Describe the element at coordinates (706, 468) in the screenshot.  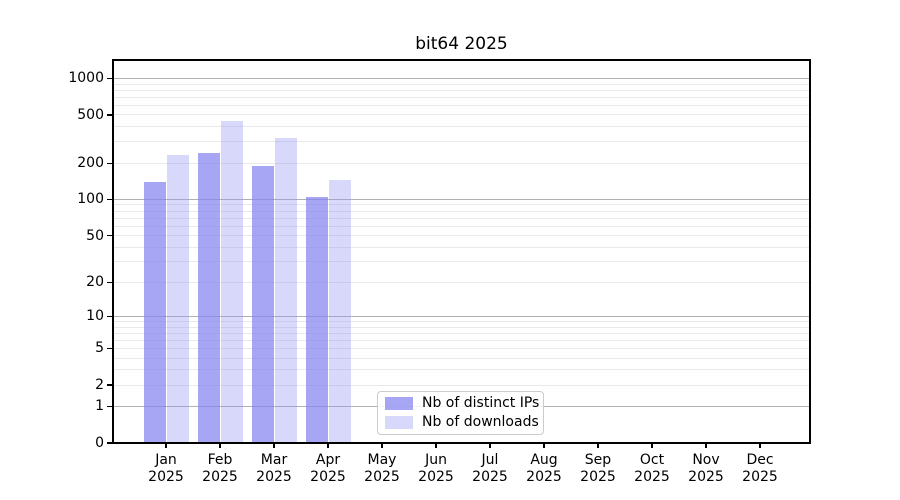
I see `x-tick-label-nov: Nov 2025` at that location.